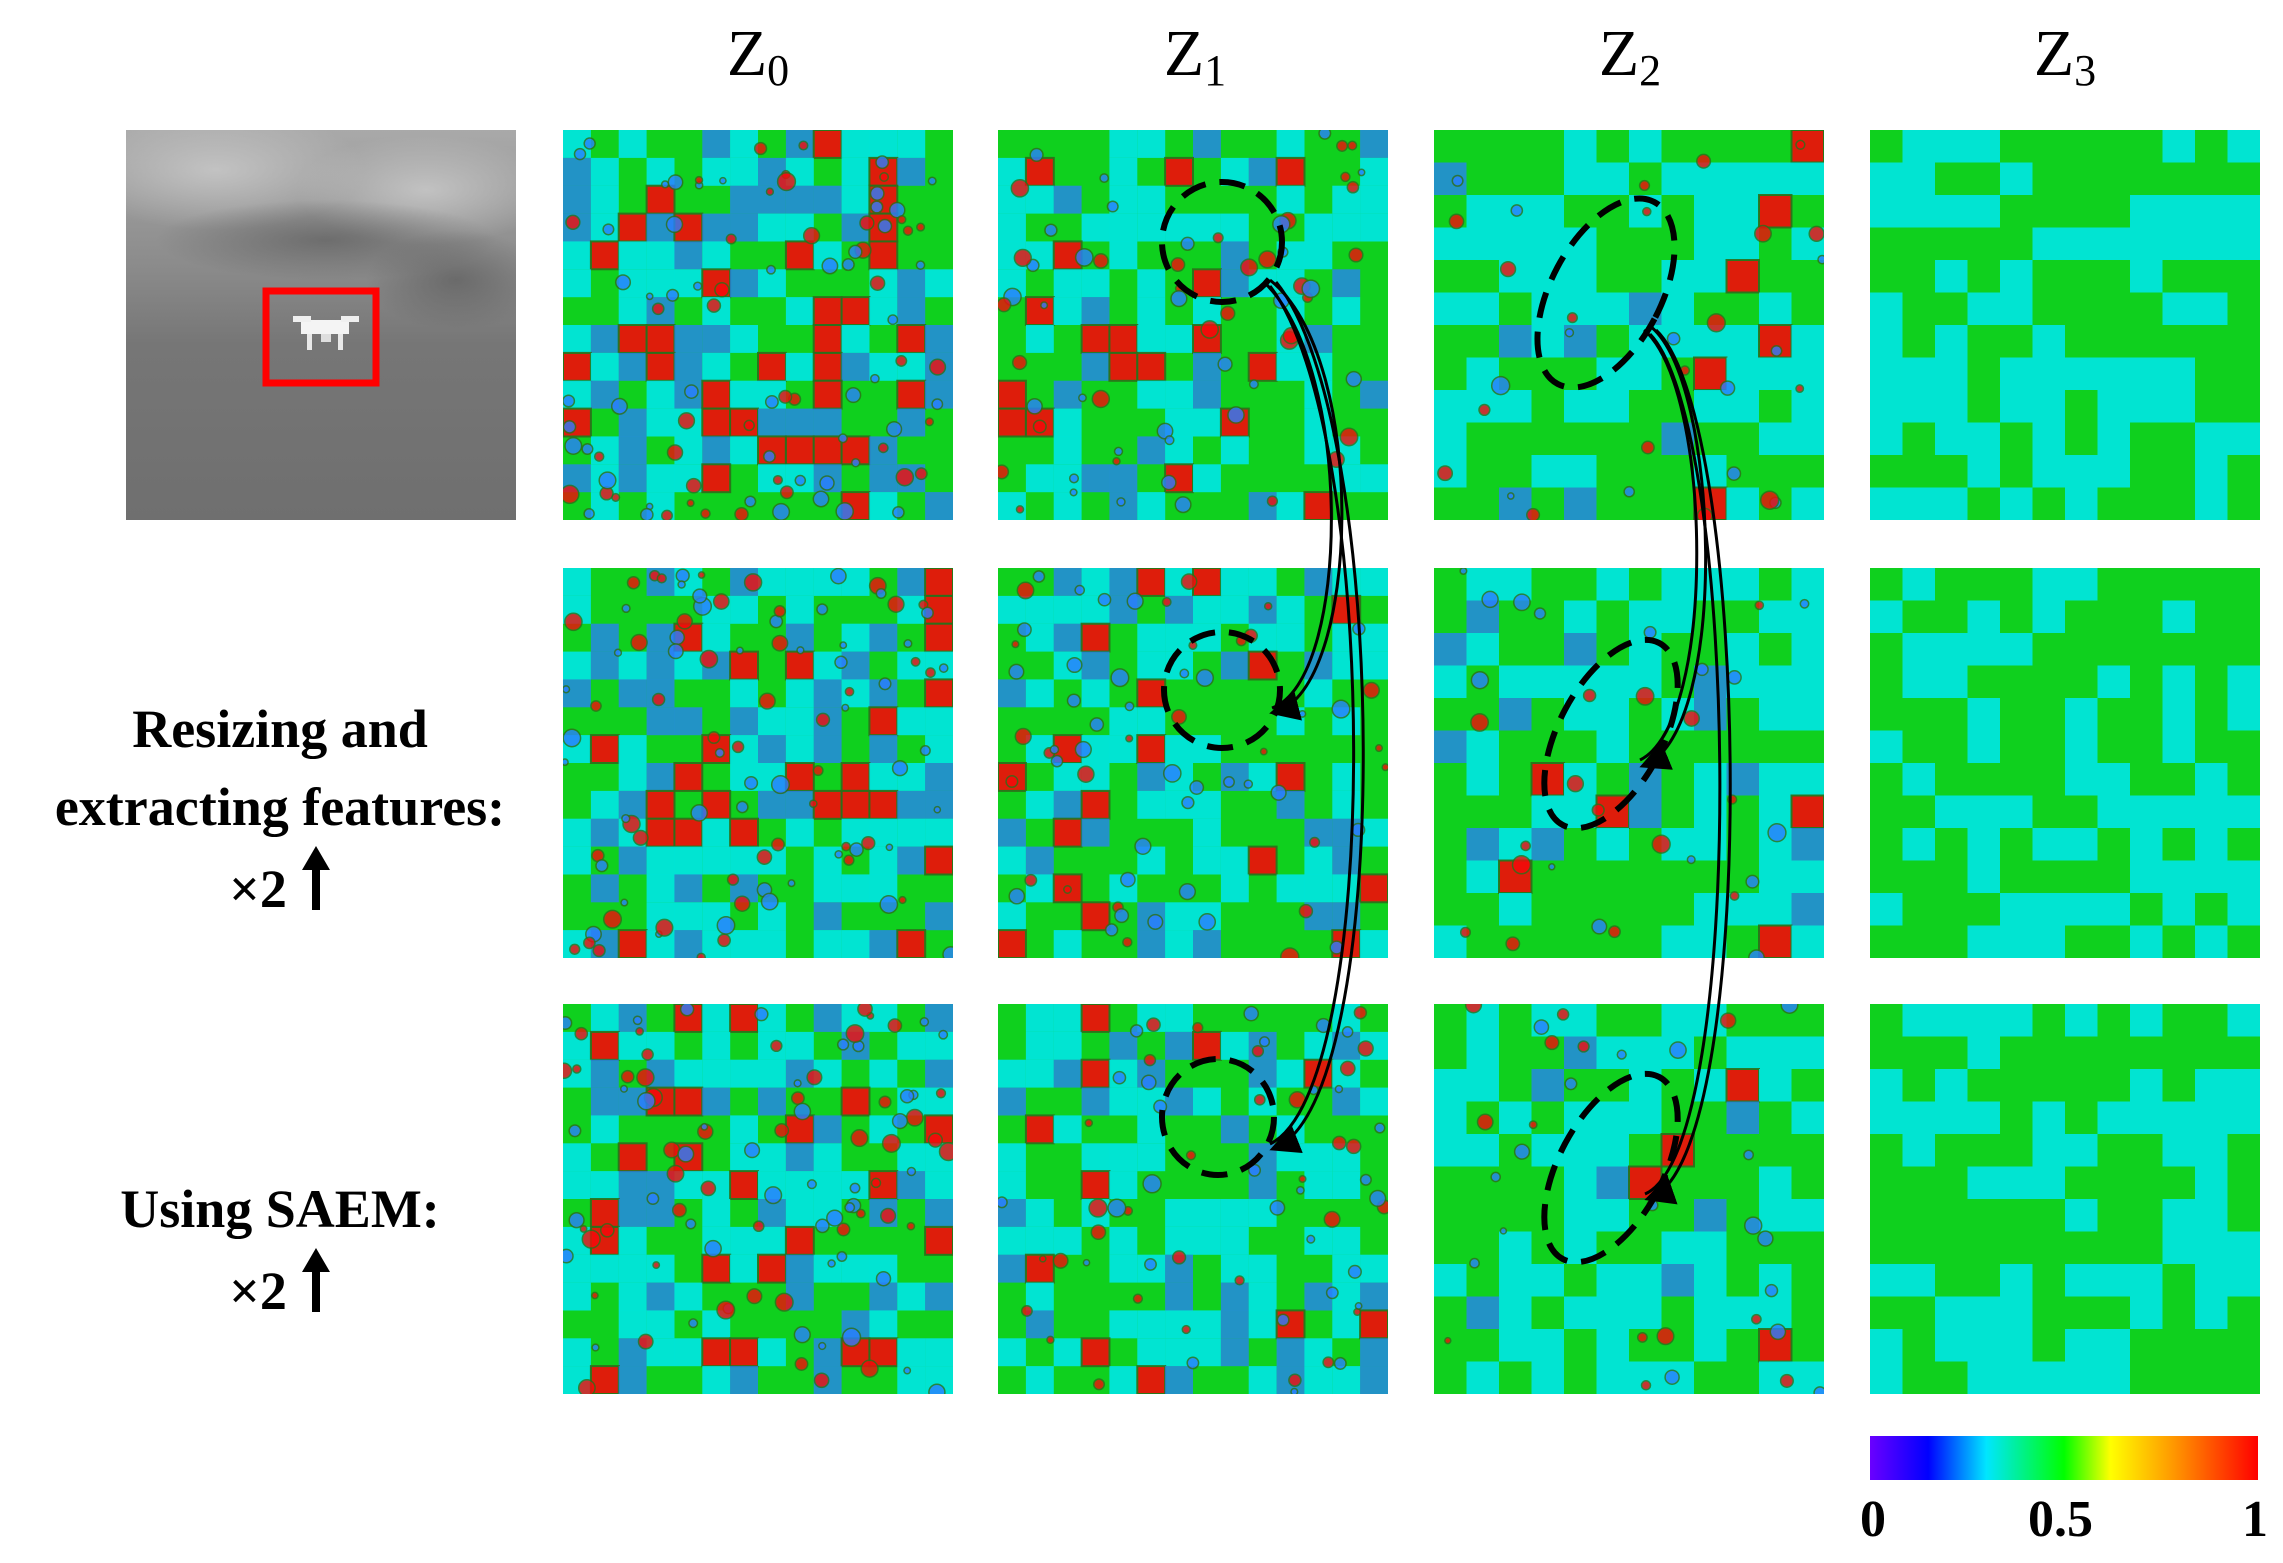  I want to click on heatmap-row2-z3, so click(2065, 763).